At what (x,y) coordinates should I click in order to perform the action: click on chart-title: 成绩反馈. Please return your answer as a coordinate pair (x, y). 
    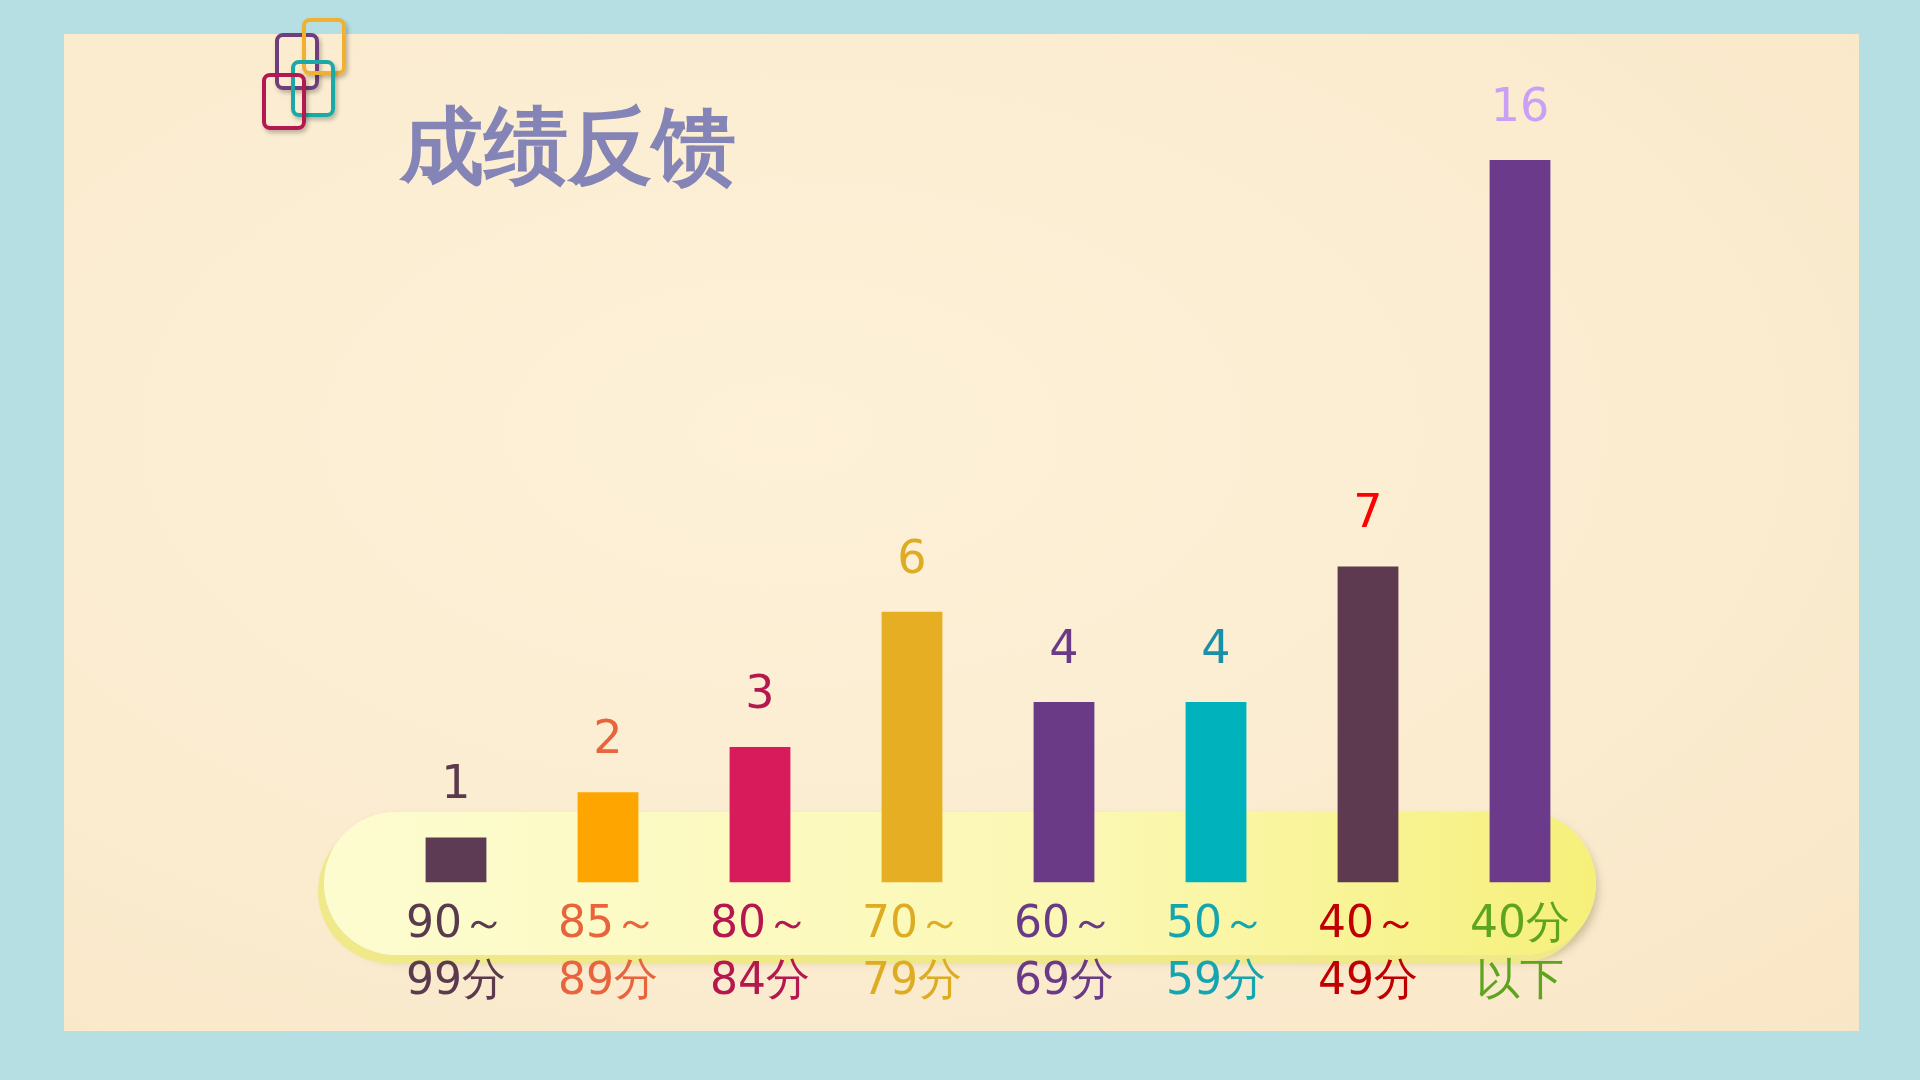
    Looking at the image, I should click on (568, 146).